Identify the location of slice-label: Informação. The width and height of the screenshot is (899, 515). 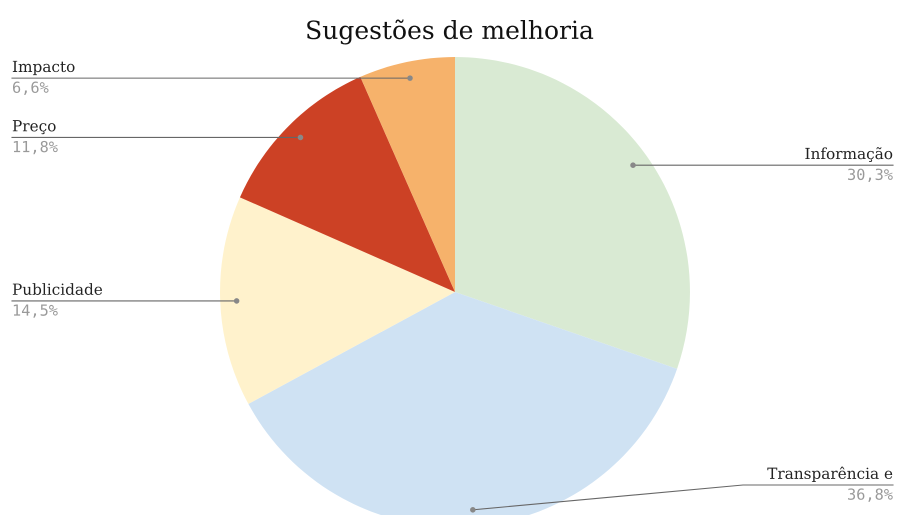
(848, 154).